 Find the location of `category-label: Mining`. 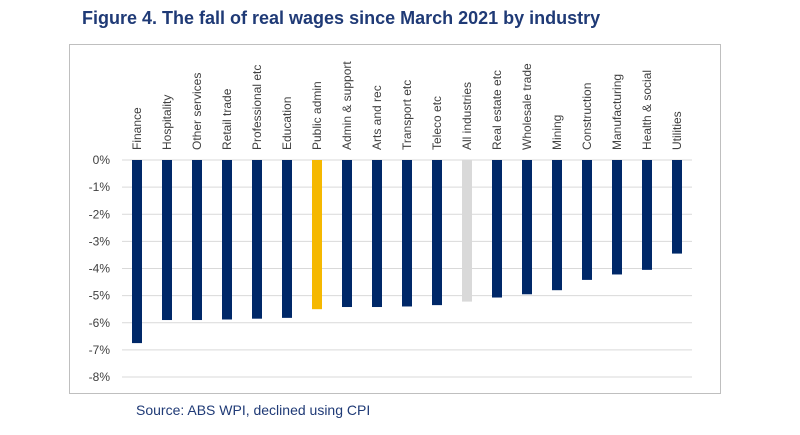

category-label: Mining is located at coordinates (557, 132).